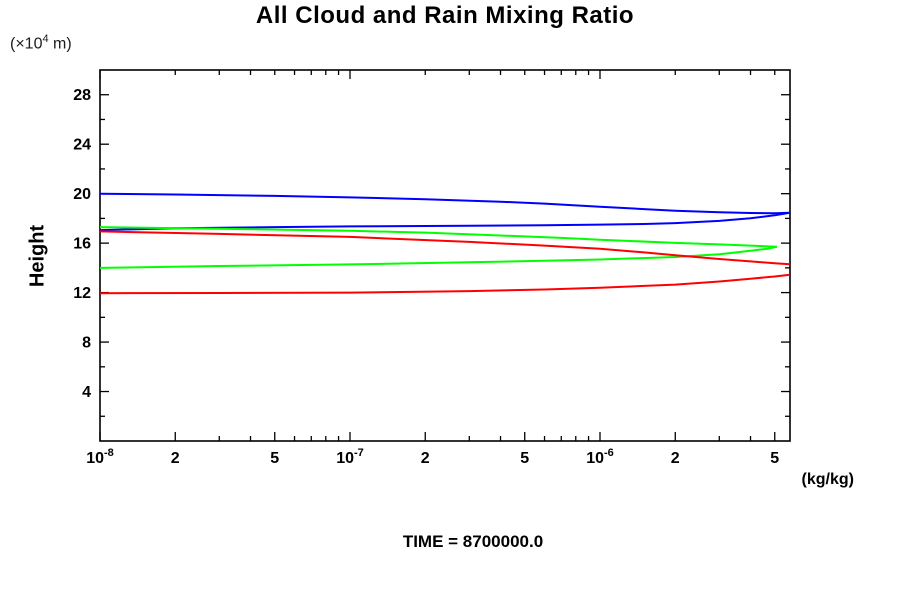 Image resolution: width=900 pixels, height=600 pixels. Describe the element at coordinates (444, 203) in the screenshot. I see `series-line-cloud-top-blue` at that location.